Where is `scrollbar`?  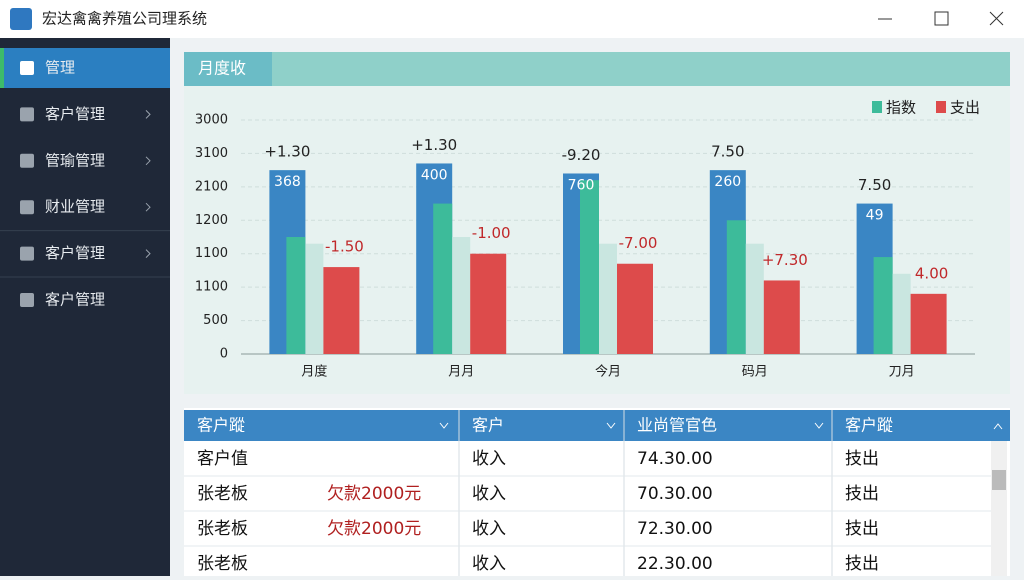 scrollbar is located at coordinates (999, 508).